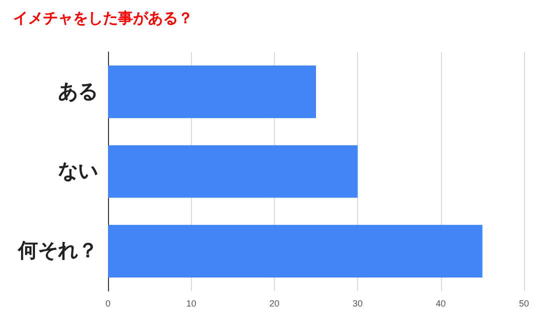 This screenshot has width=540, height=321. I want to click on x-tick-label: 10, so click(191, 303).